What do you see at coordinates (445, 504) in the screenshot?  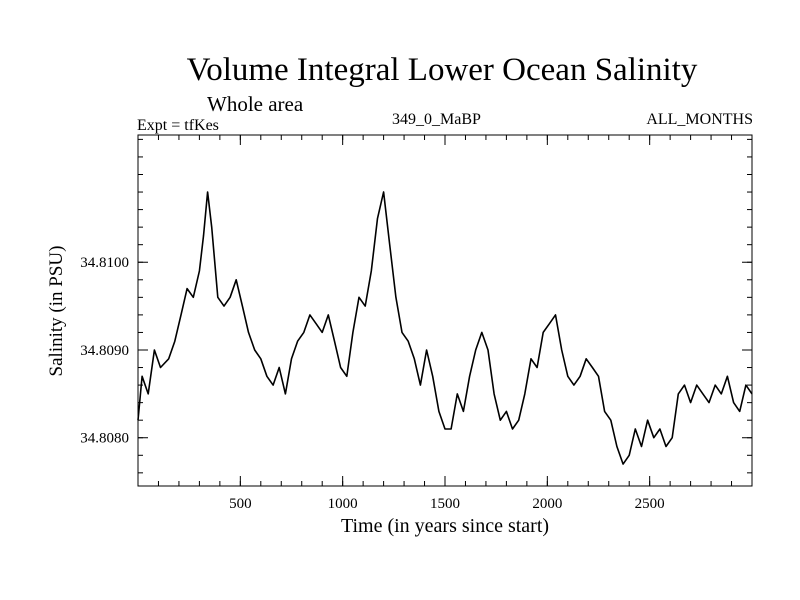 I see `x-tick-label: 1500` at bounding box center [445, 504].